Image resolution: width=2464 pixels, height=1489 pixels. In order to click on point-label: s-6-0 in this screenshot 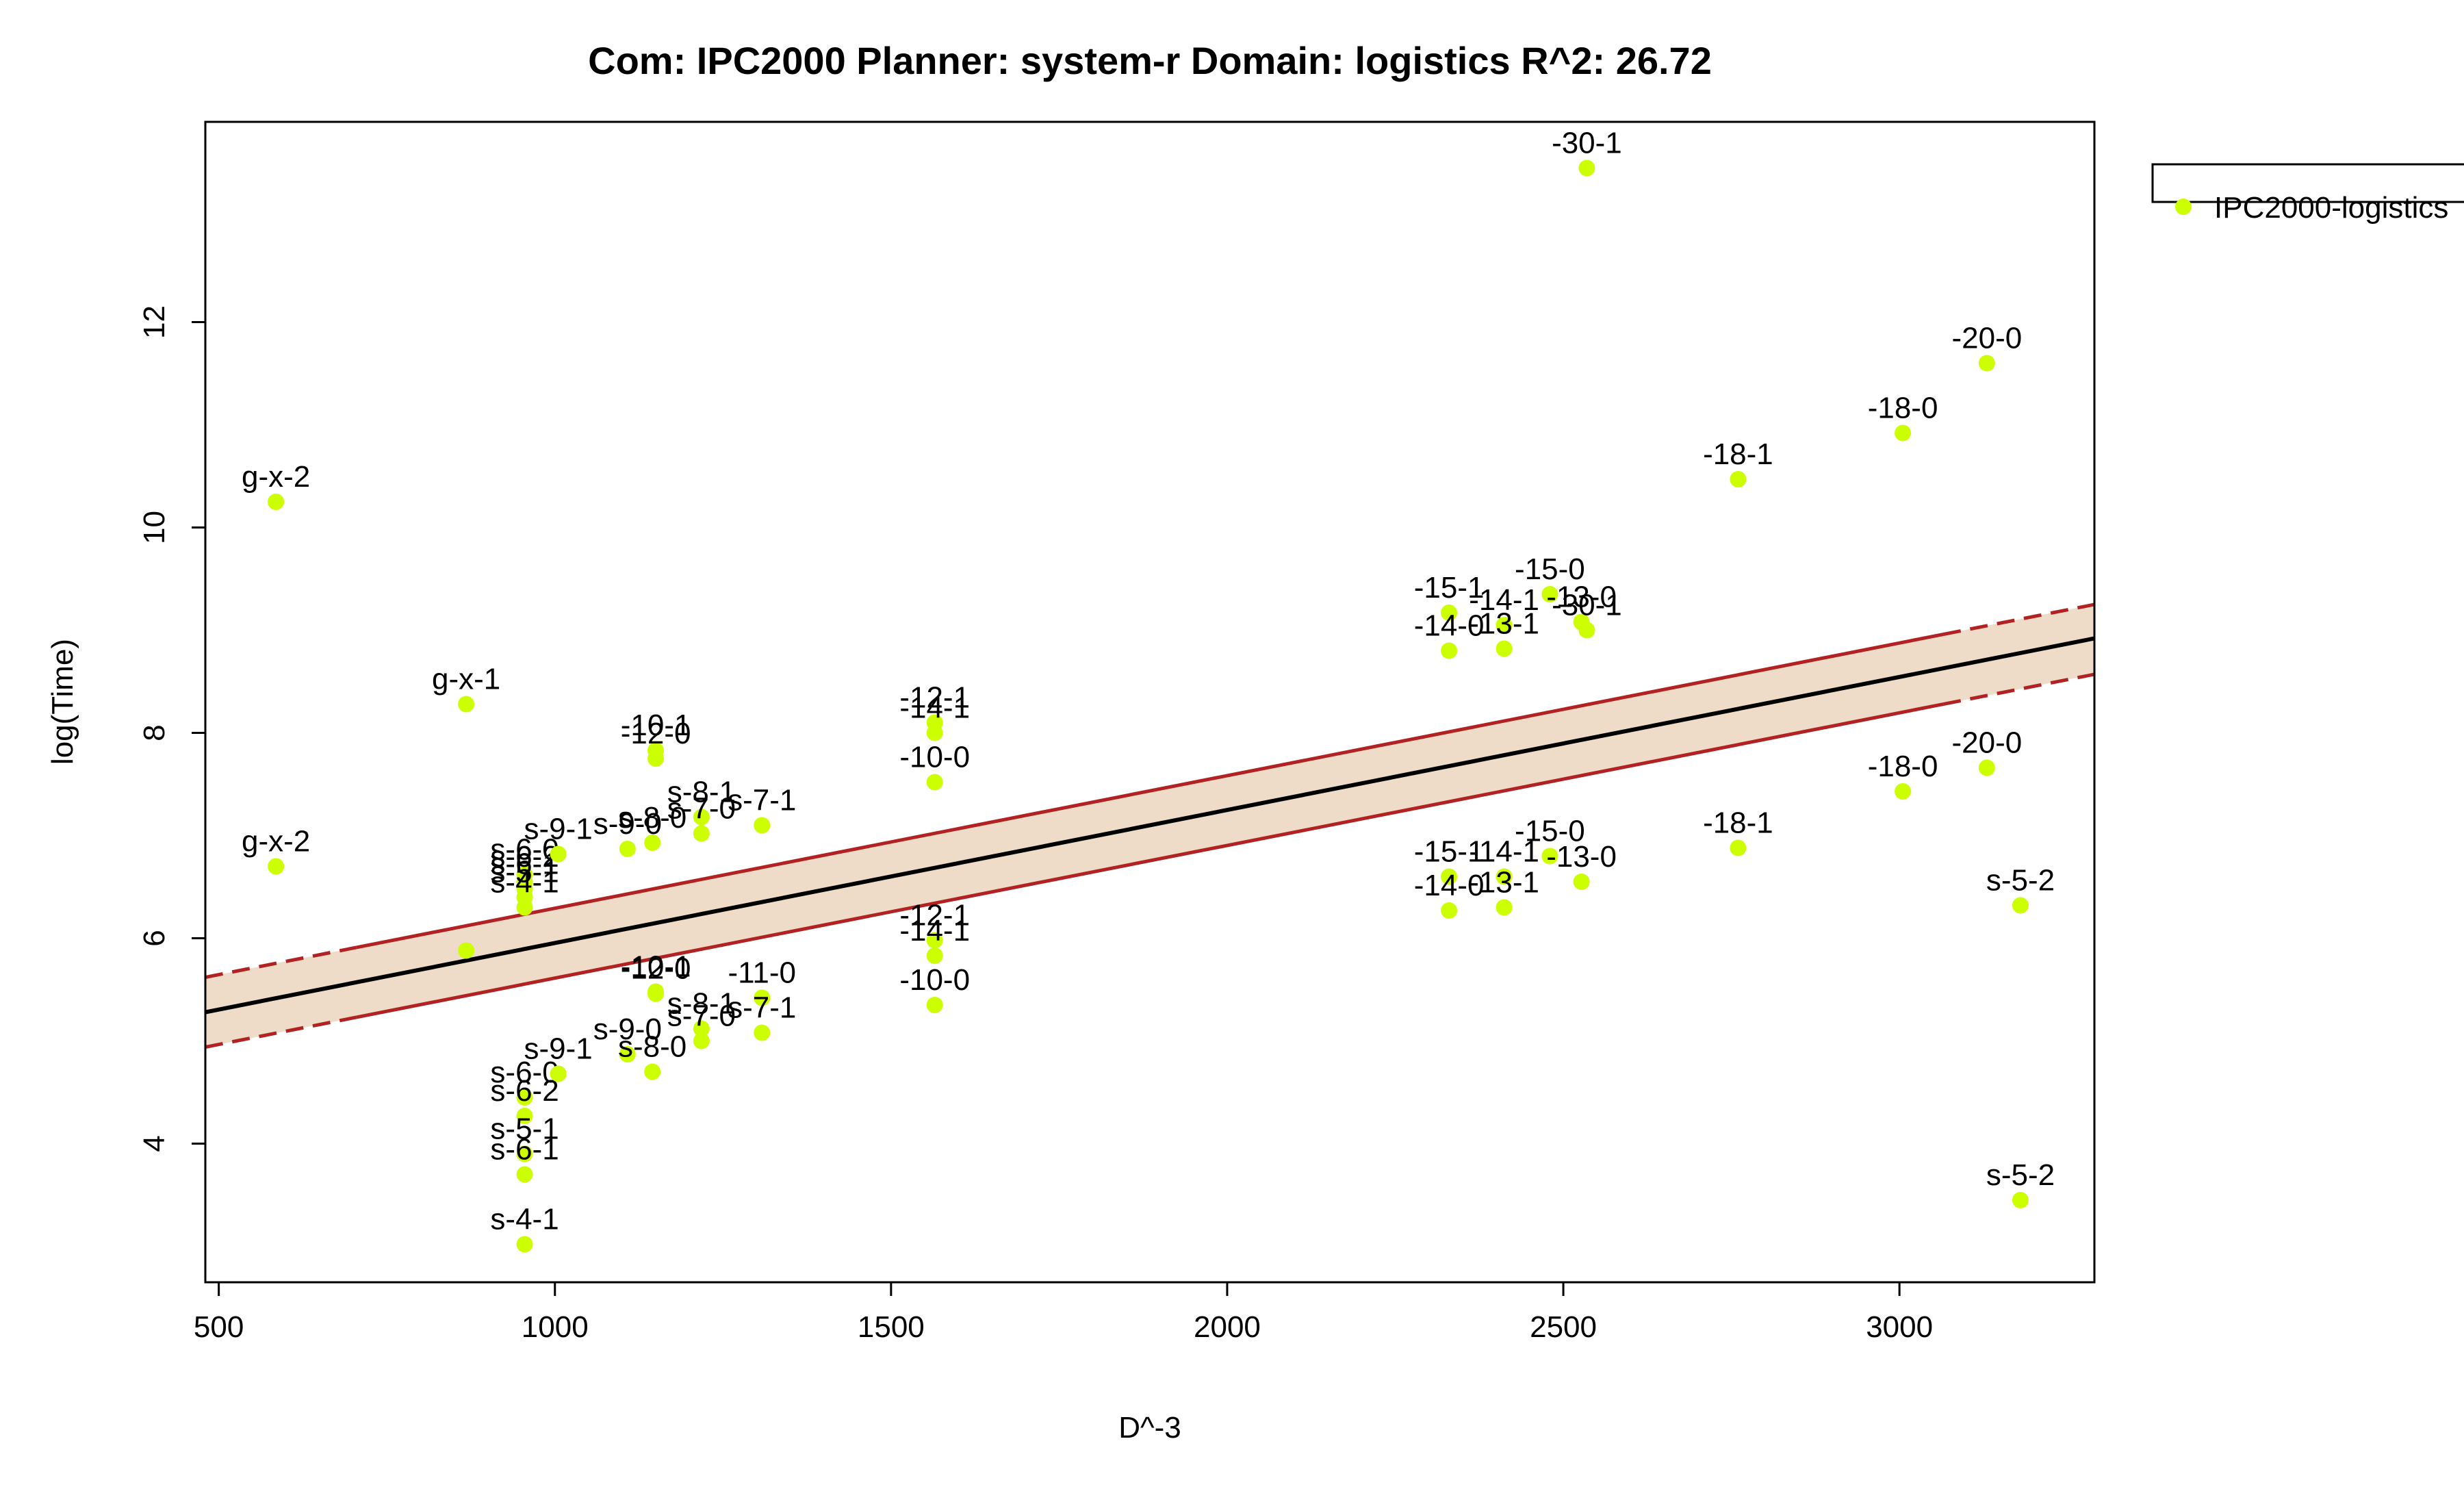, I will do `click(524, 850)`.